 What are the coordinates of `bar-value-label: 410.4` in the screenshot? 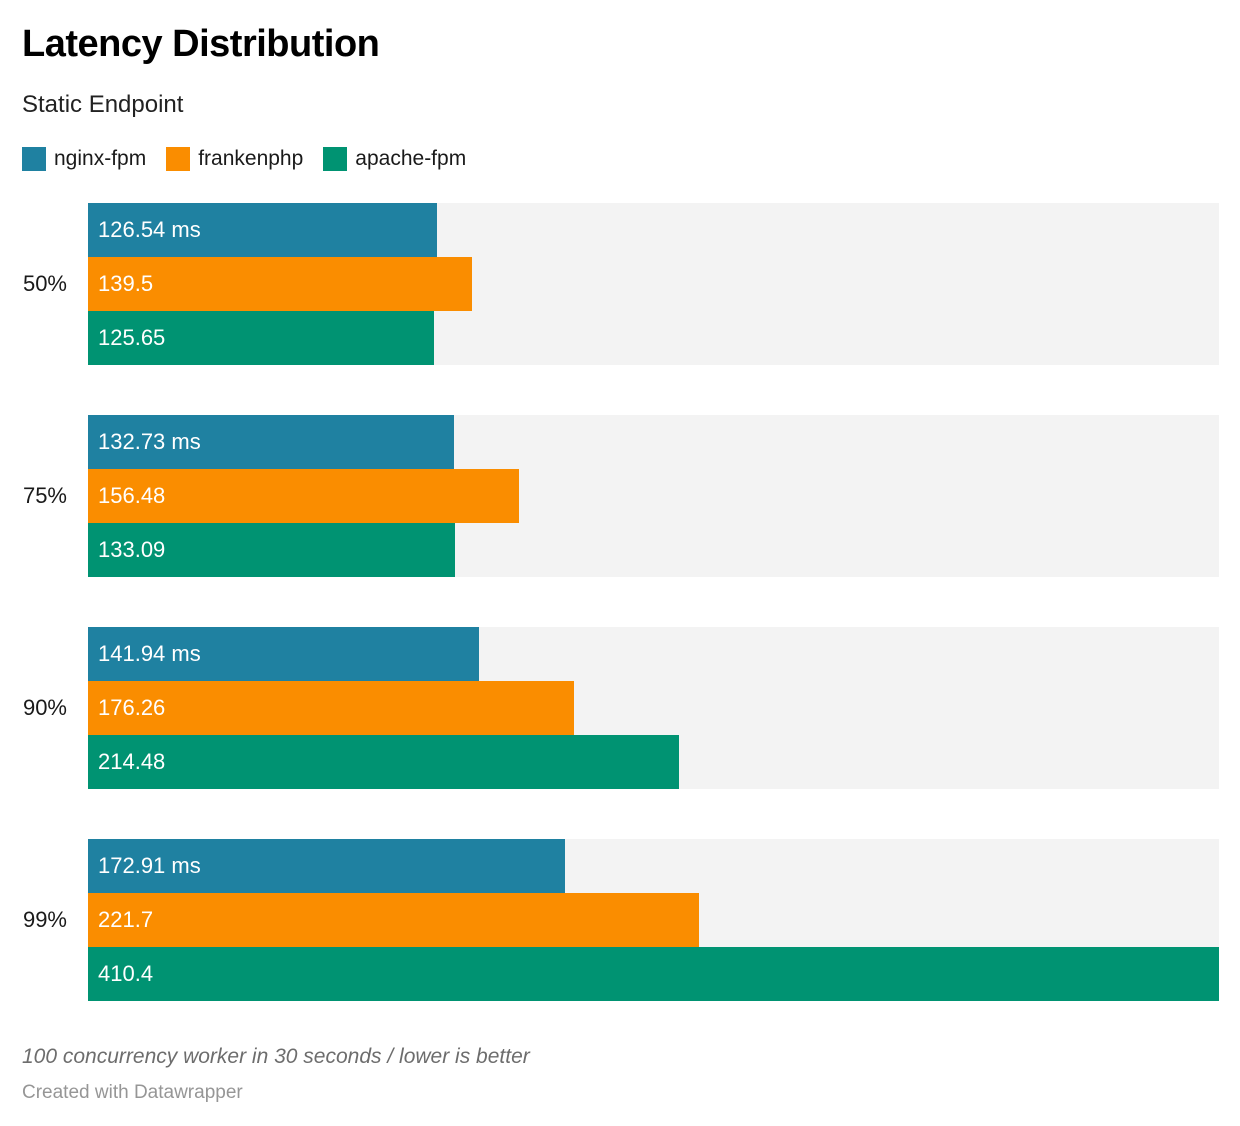 It's located at (126, 973).